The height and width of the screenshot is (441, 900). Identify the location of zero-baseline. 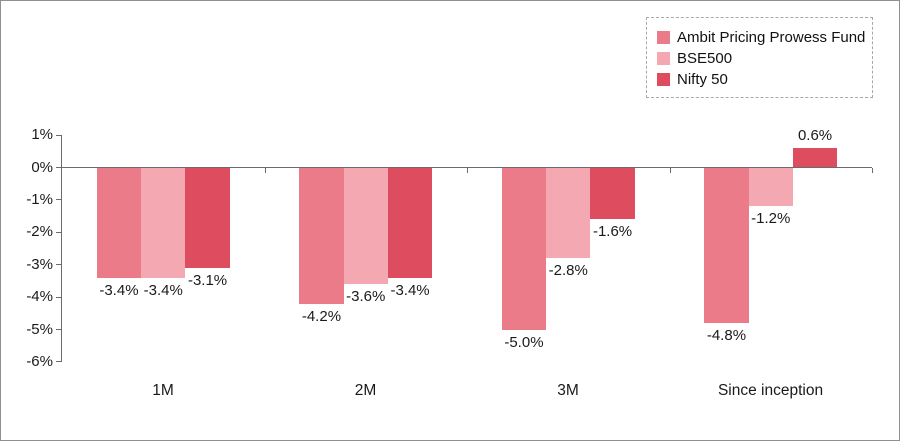
(467, 167).